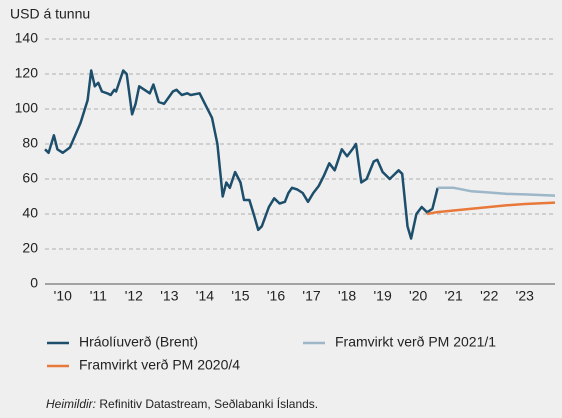 The image size is (562, 418). Describe the element at coordinates (63, 296) in the screenshot. I see `x-tick-label: '10` at that location.